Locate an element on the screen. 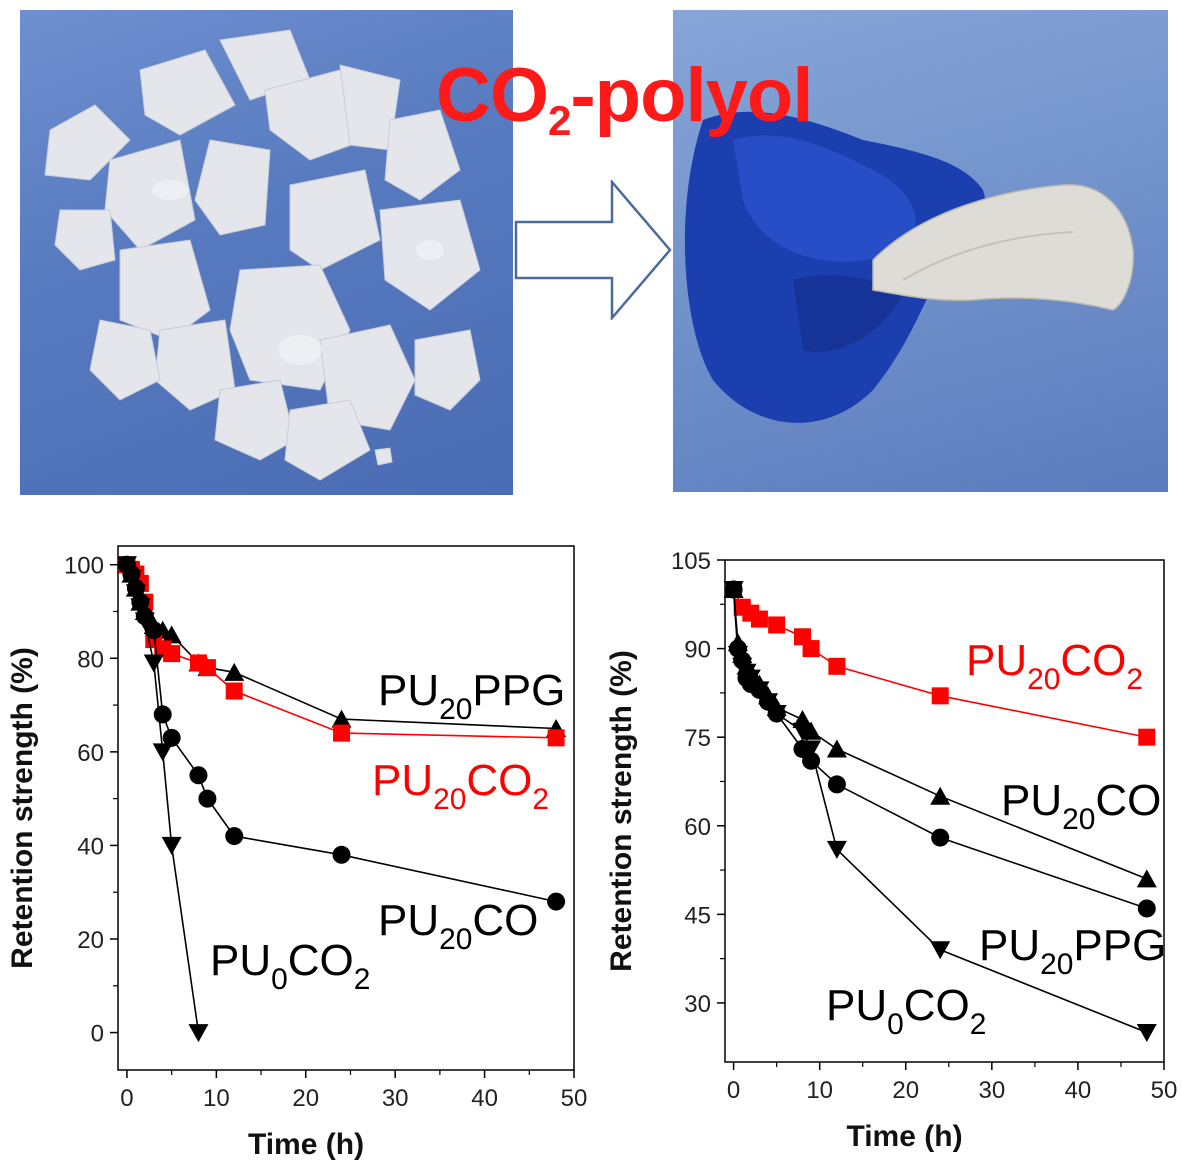 This screenshot has height=1174, width=1182. headline-rest: -polyol is located at coordinates (691, 95).